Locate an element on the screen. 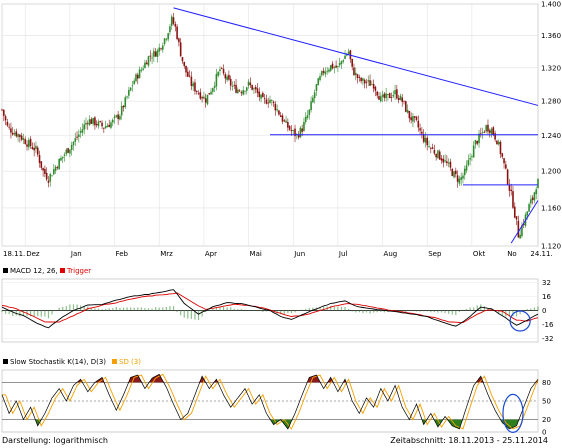 The height and width of the screenshot is (448, 562). price-x-tick-label: Aug is located at coordinates (391, 254).